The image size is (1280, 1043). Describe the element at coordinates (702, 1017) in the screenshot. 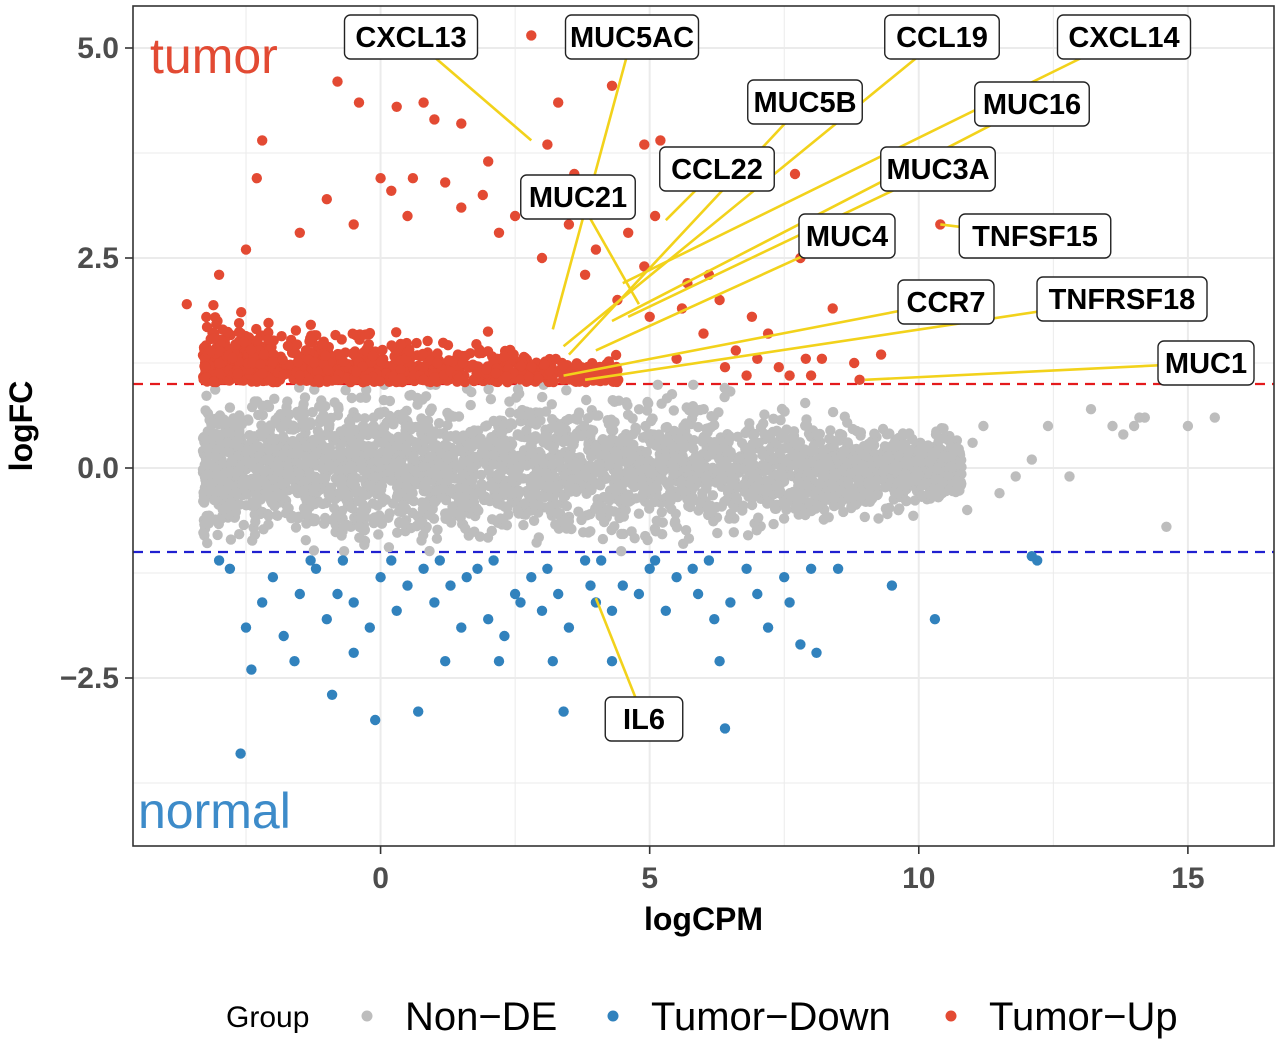

I see `legend: Group Non−DE Tumor−Down Tumor−Up` at that location.